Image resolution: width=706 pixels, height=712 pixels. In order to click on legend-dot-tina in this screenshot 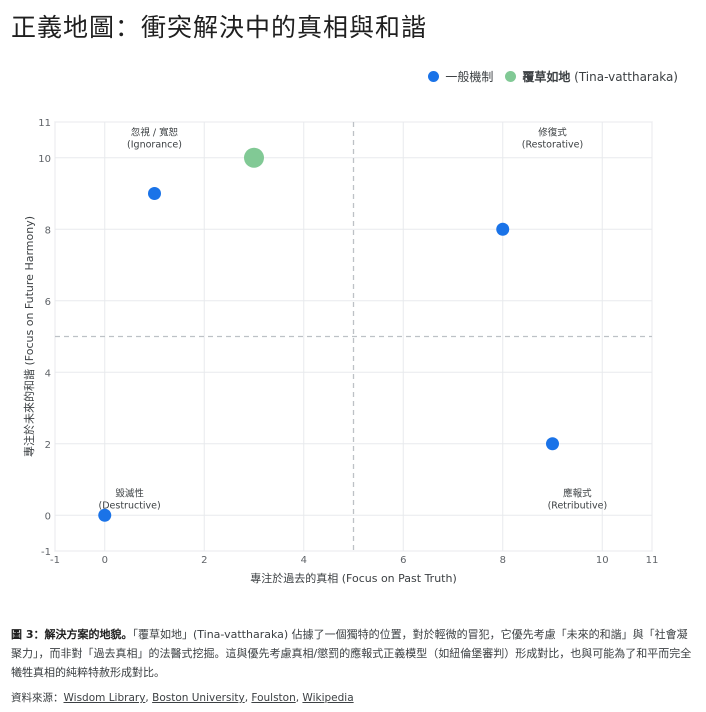, I will do `click(511, 76)`.